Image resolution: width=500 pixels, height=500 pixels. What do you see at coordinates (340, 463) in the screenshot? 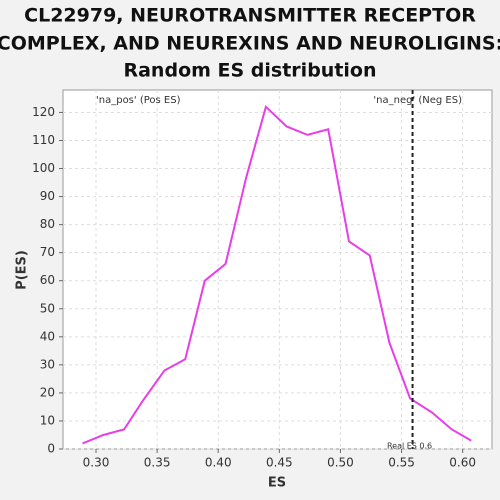
I see `x-tick-label: 0.50` at bounding box center [340, 463].